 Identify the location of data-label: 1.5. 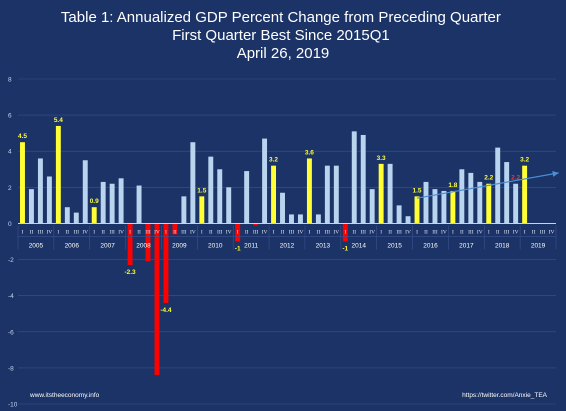
(201, 190).